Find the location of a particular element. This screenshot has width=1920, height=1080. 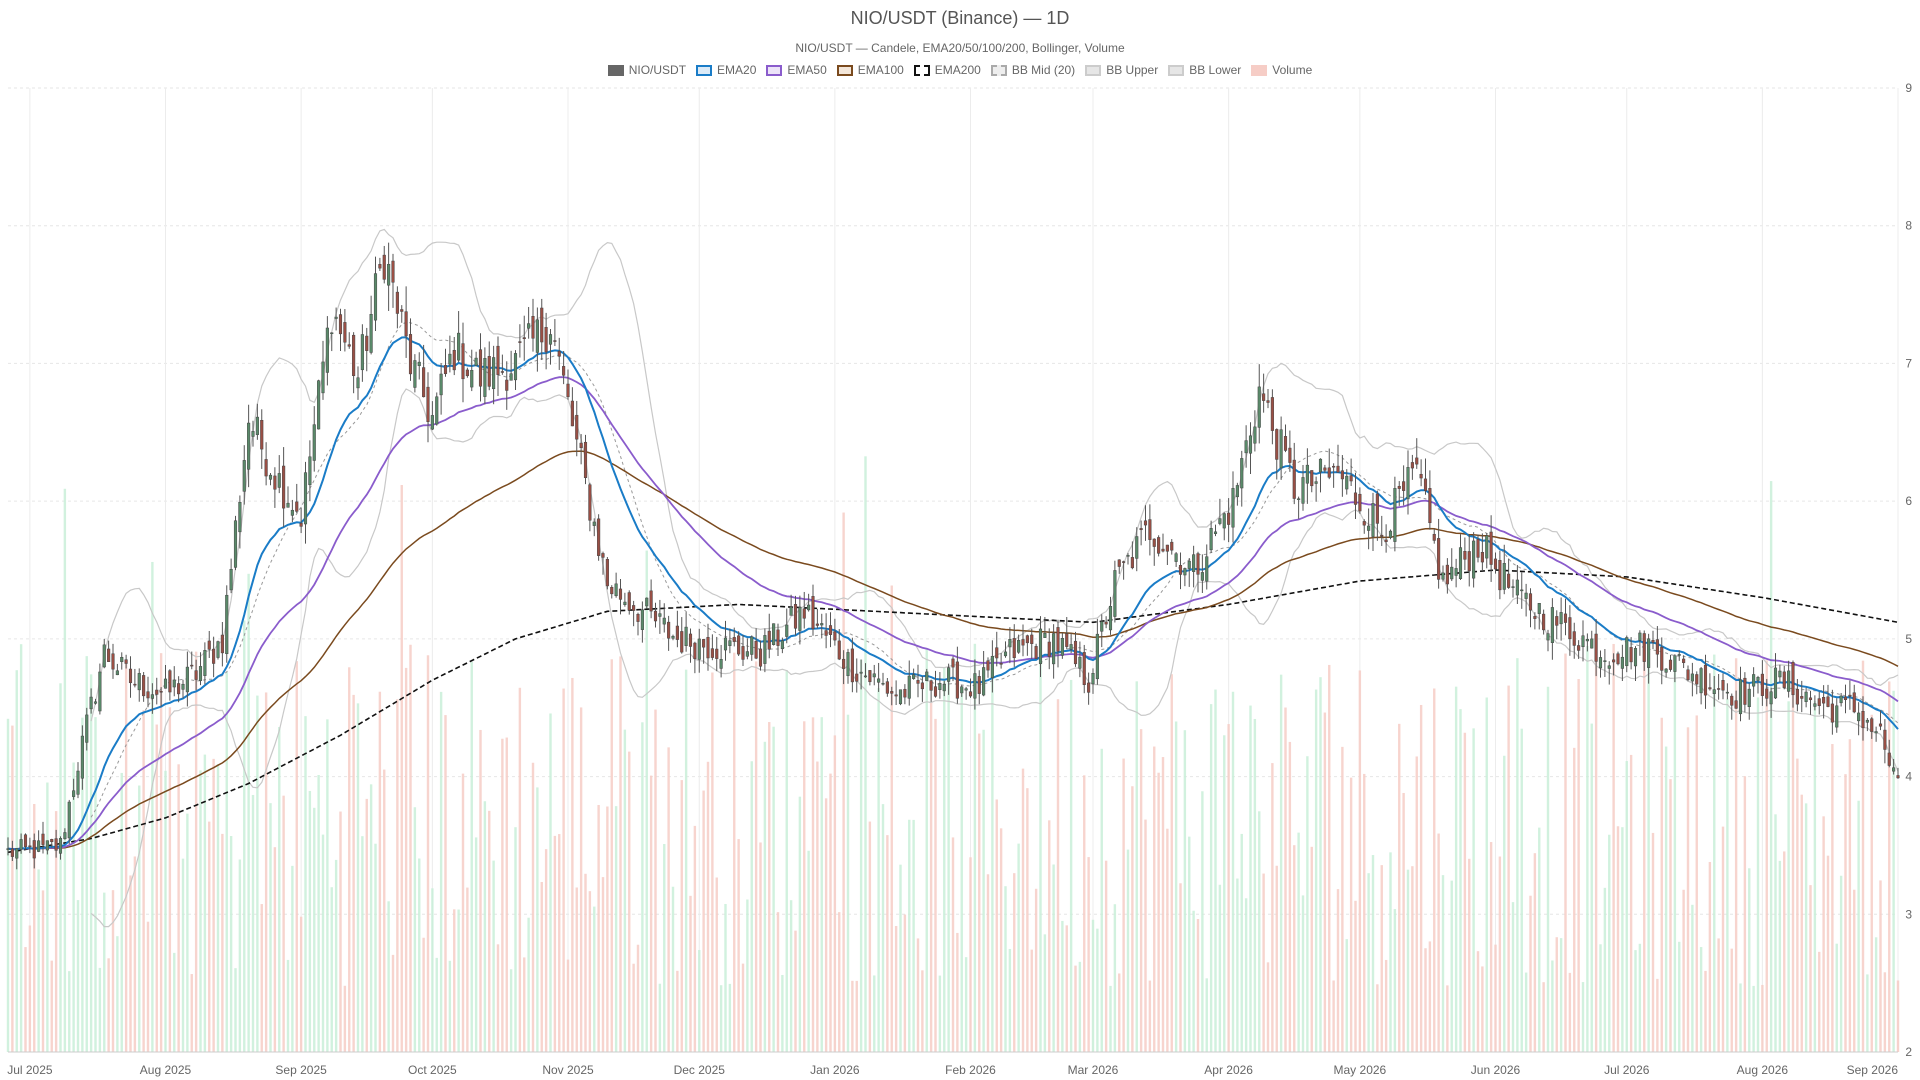

x-tick-label: Jul 2026 is located at coordinates (1627, 1070).